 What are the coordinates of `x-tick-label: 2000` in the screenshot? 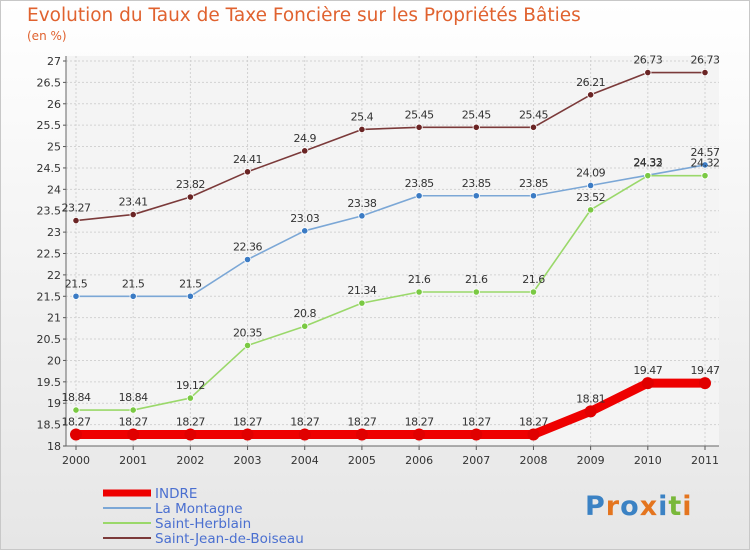 It's located at (76, 460).